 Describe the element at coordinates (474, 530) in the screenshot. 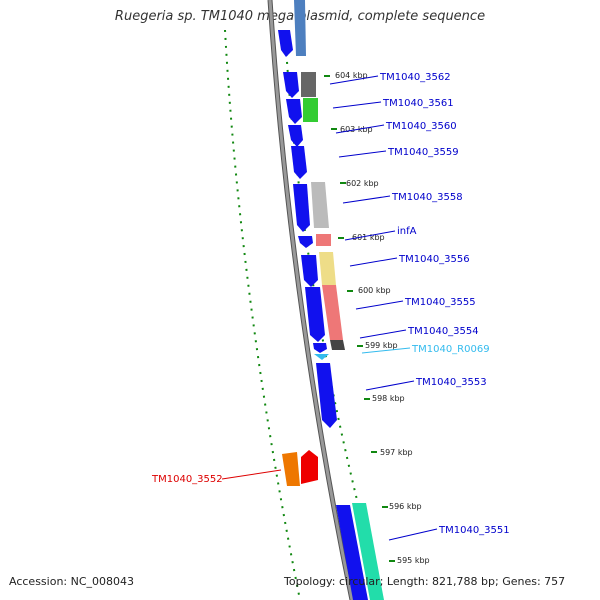

I see `gene-label-tm1040-3551: TM1040_3551` at that location.